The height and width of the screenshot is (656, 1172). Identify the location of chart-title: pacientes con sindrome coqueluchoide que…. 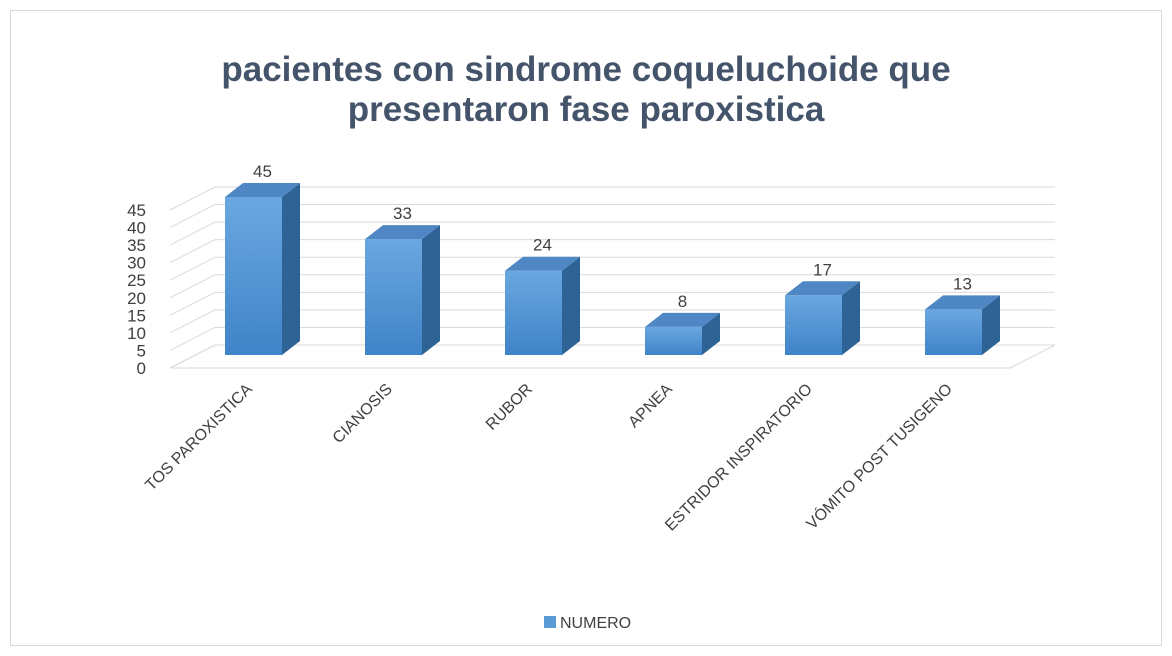
(586, 89).